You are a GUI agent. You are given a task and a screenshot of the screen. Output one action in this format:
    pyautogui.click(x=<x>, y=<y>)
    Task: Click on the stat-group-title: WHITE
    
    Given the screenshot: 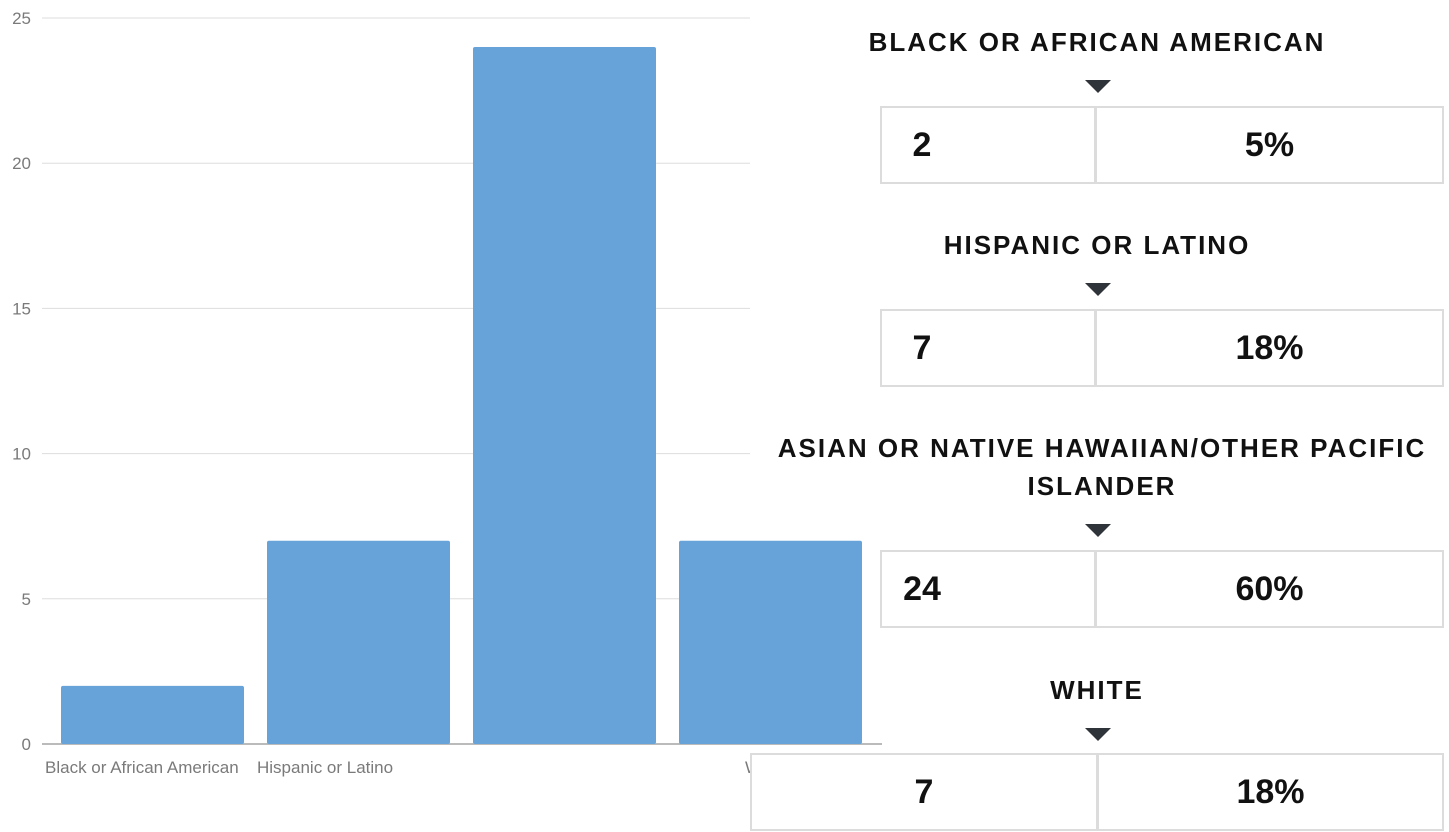 What is the action you would take?
    pyautogui.click(x=1097, y=690)
    